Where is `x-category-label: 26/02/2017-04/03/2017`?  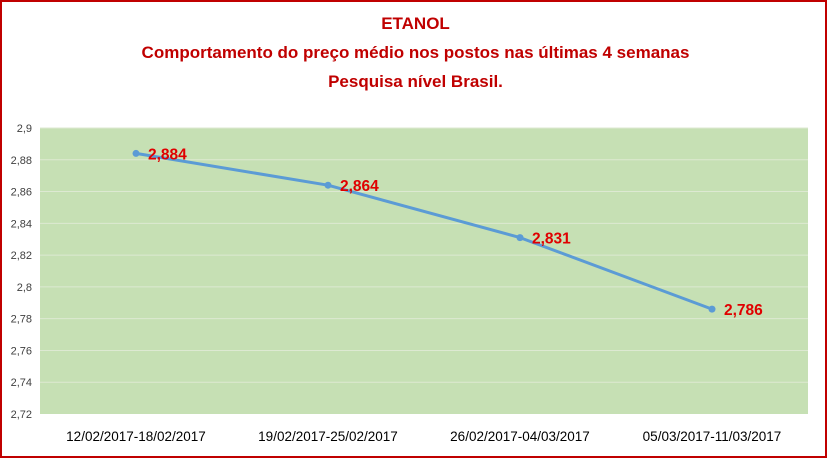 x-category-label: 26/02/2017-04/03/2017 is located at coordinates (520, 436).